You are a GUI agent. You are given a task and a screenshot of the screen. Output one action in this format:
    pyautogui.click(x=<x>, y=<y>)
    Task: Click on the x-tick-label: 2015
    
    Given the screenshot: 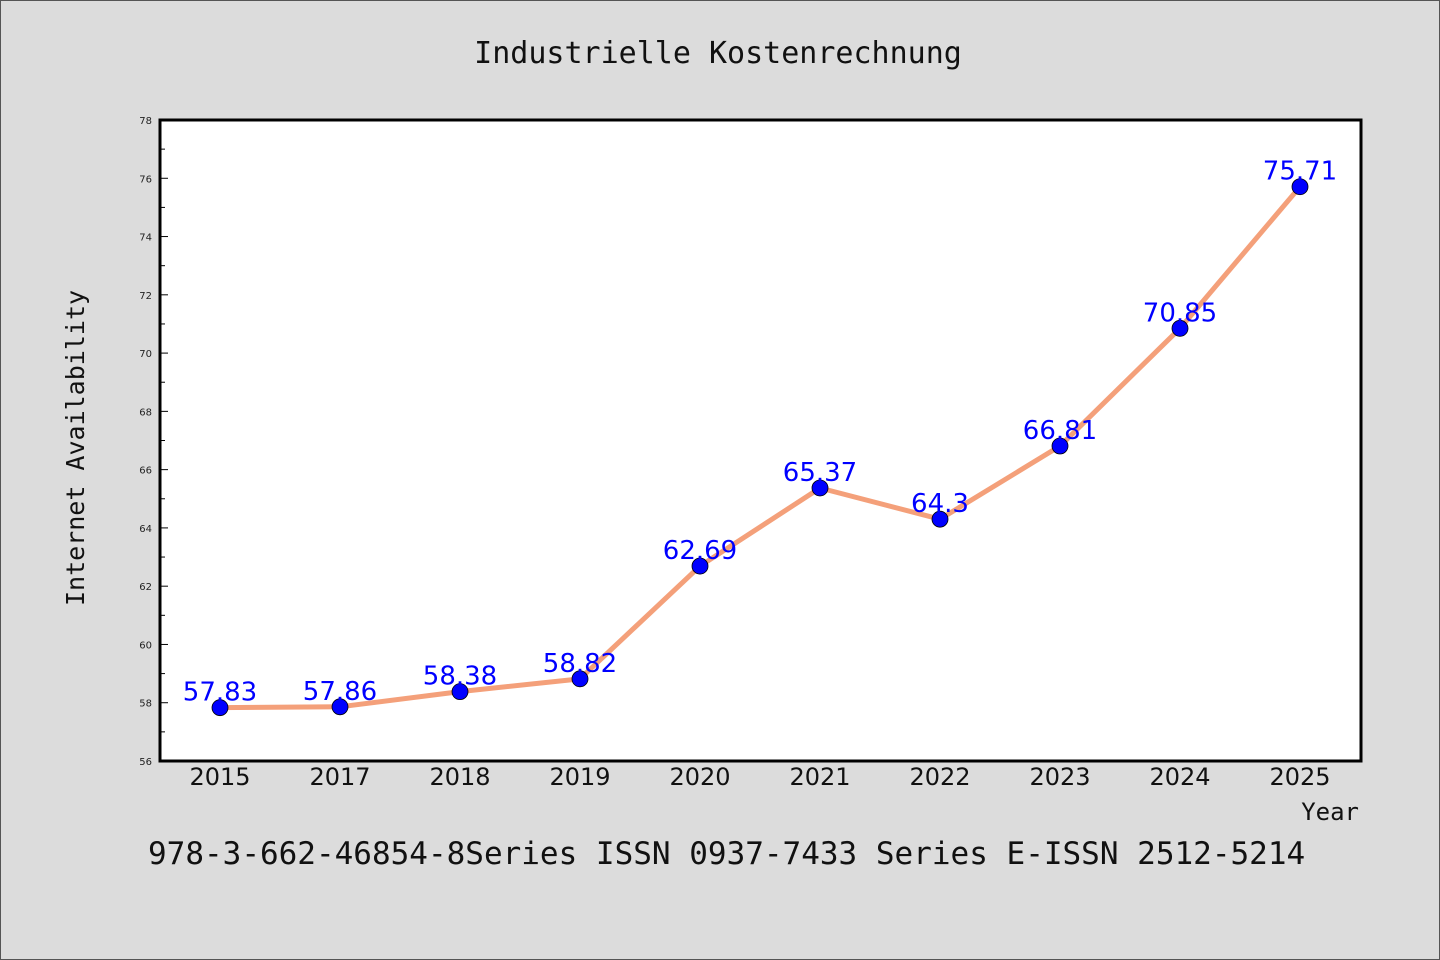 What is the action you would take?
    pyautogui.click(x=219, y=777)
    